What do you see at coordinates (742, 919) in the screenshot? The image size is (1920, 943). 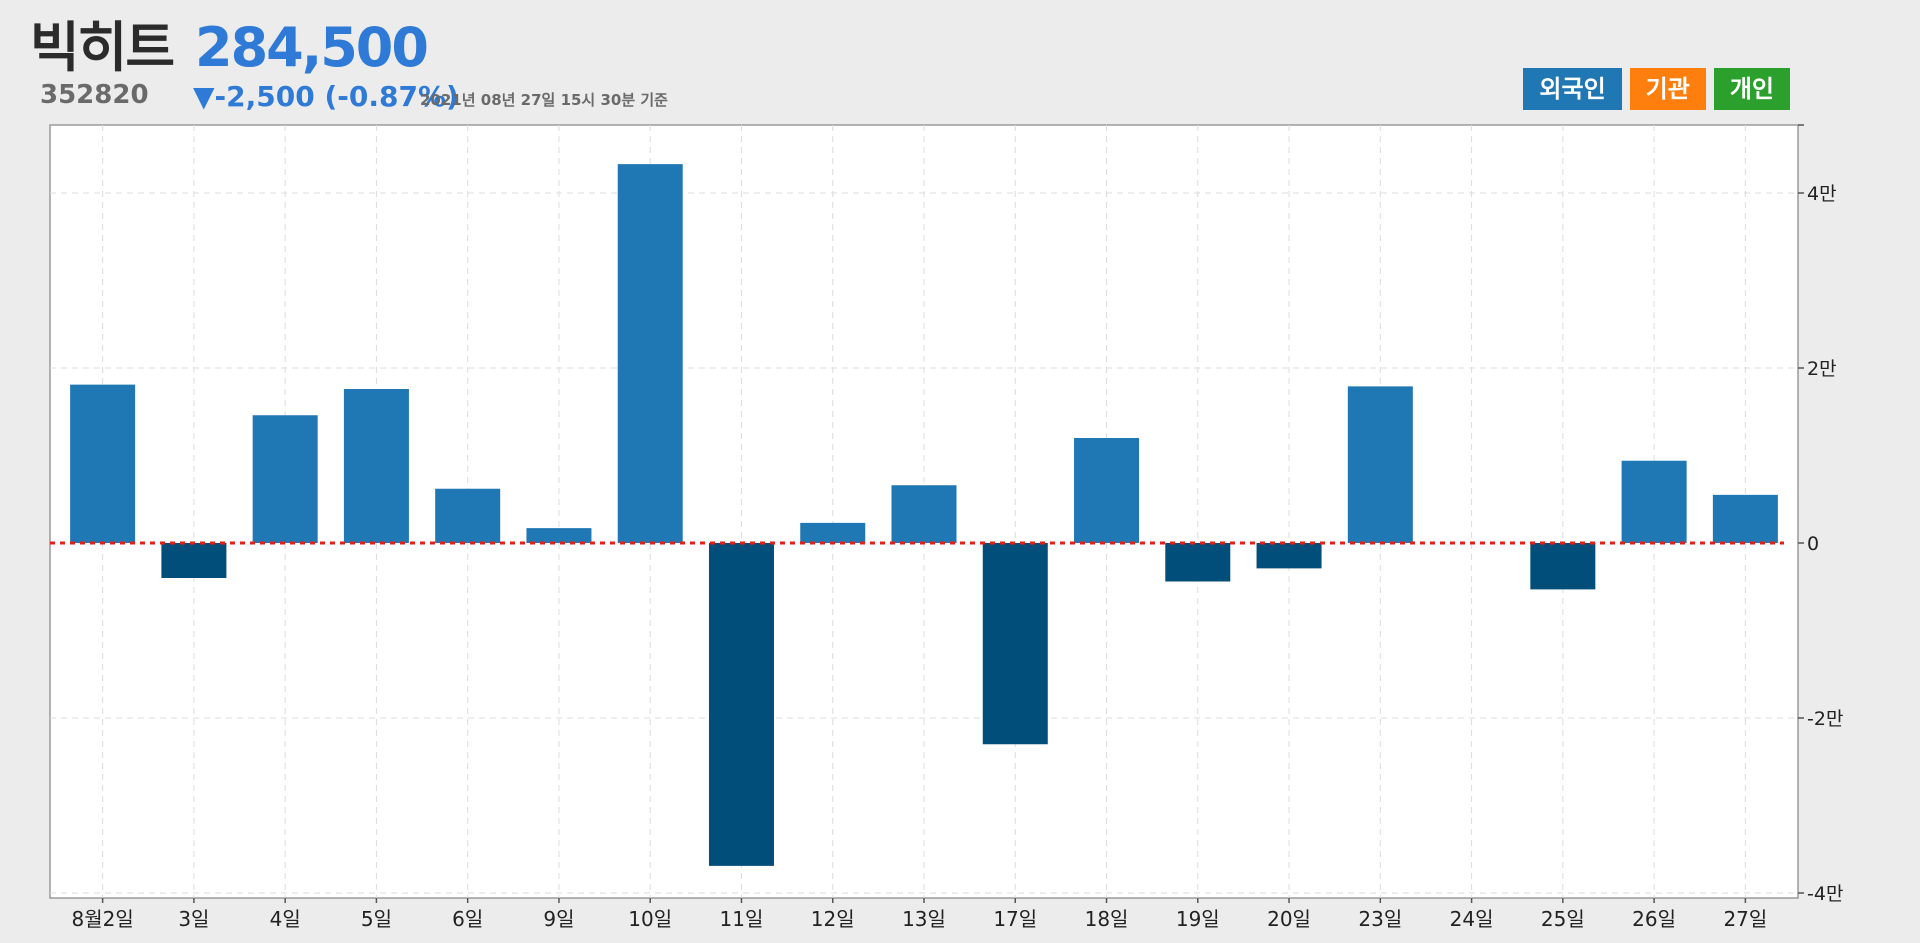 I see `x-tick-label: 11일` at bounding box center [742, 919].